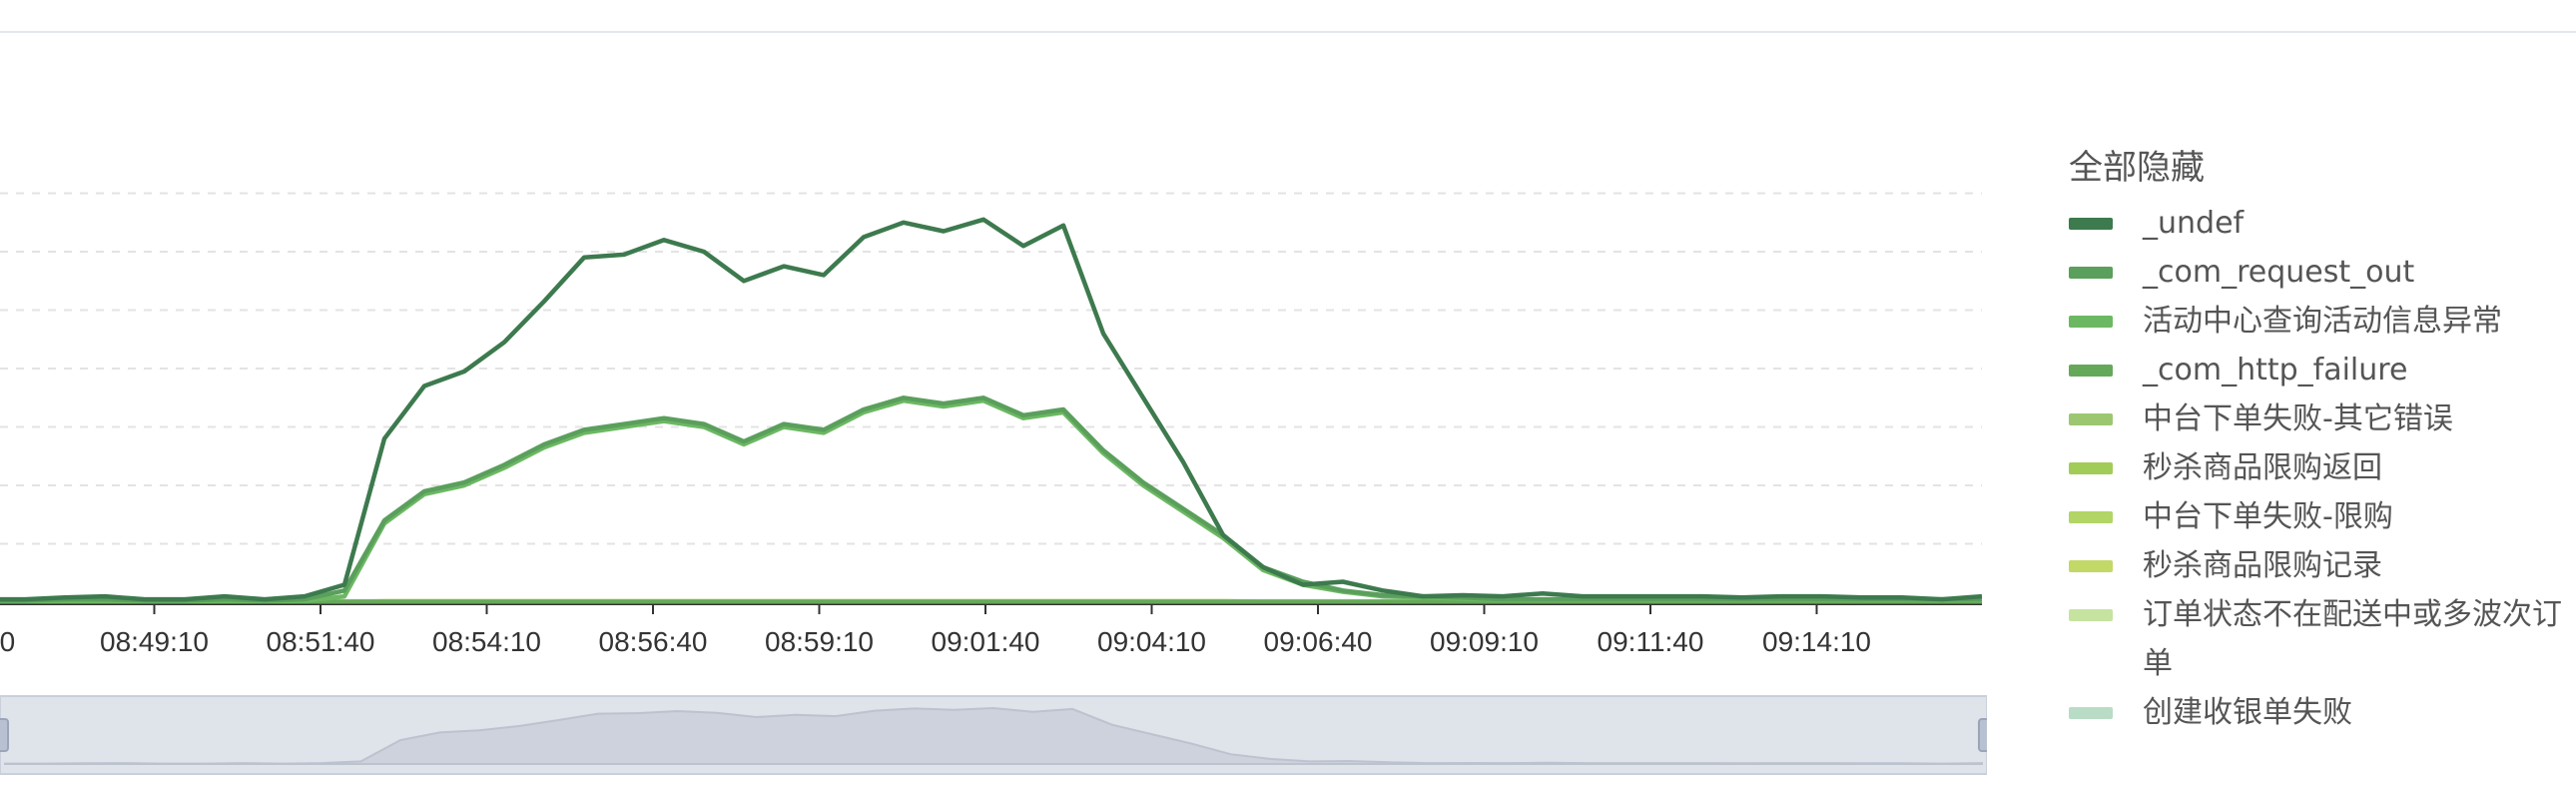  I want to click on top-divider, so click(1288, 32).